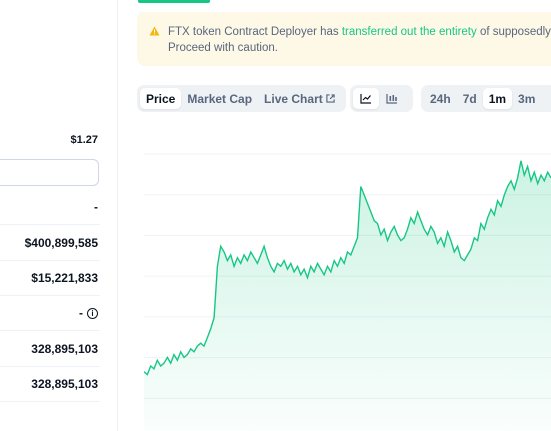  I want to click on range-1m: 1m, so click(497, 98).